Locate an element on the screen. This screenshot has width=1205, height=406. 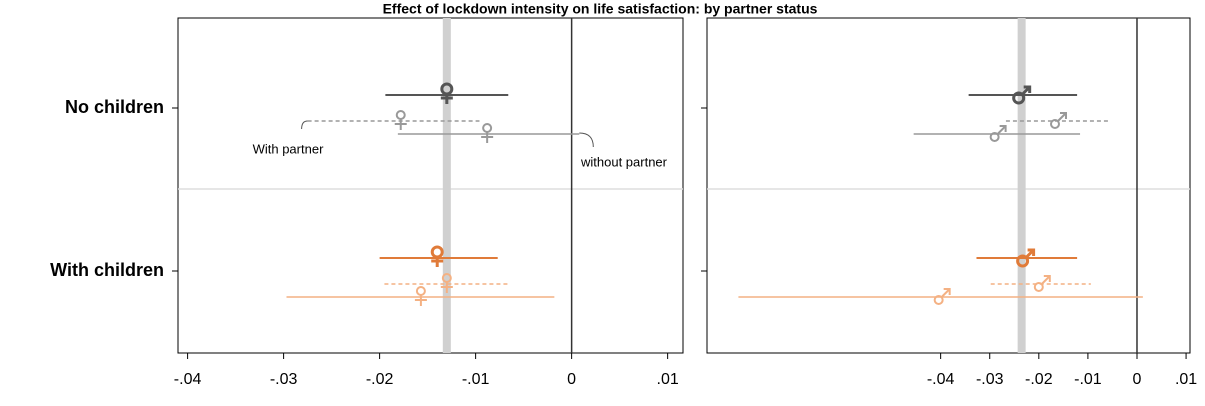
y-tick-label: With children is located at coordinates (107, 270).